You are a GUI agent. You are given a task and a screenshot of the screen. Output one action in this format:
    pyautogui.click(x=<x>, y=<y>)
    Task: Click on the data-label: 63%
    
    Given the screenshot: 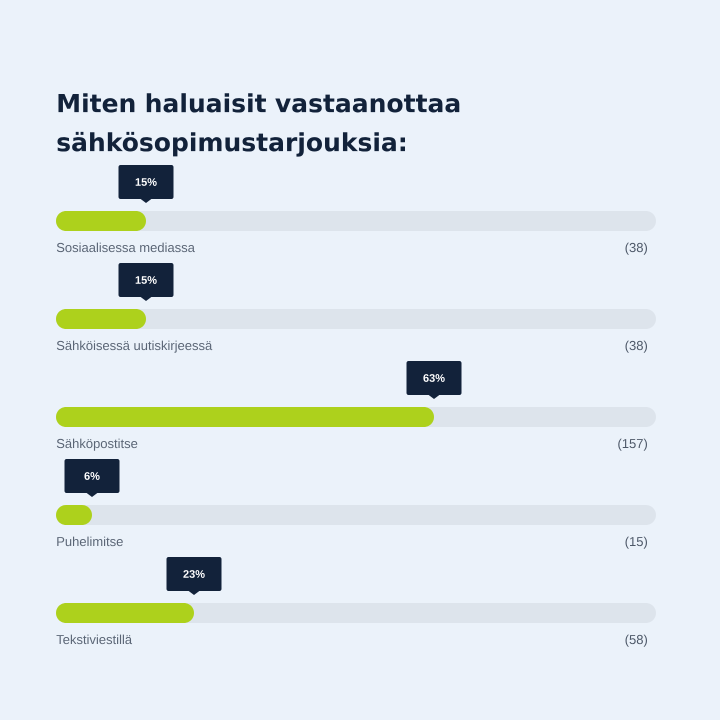 What is the action you would take?
    pyautogui.click(x=434, y=378)
    